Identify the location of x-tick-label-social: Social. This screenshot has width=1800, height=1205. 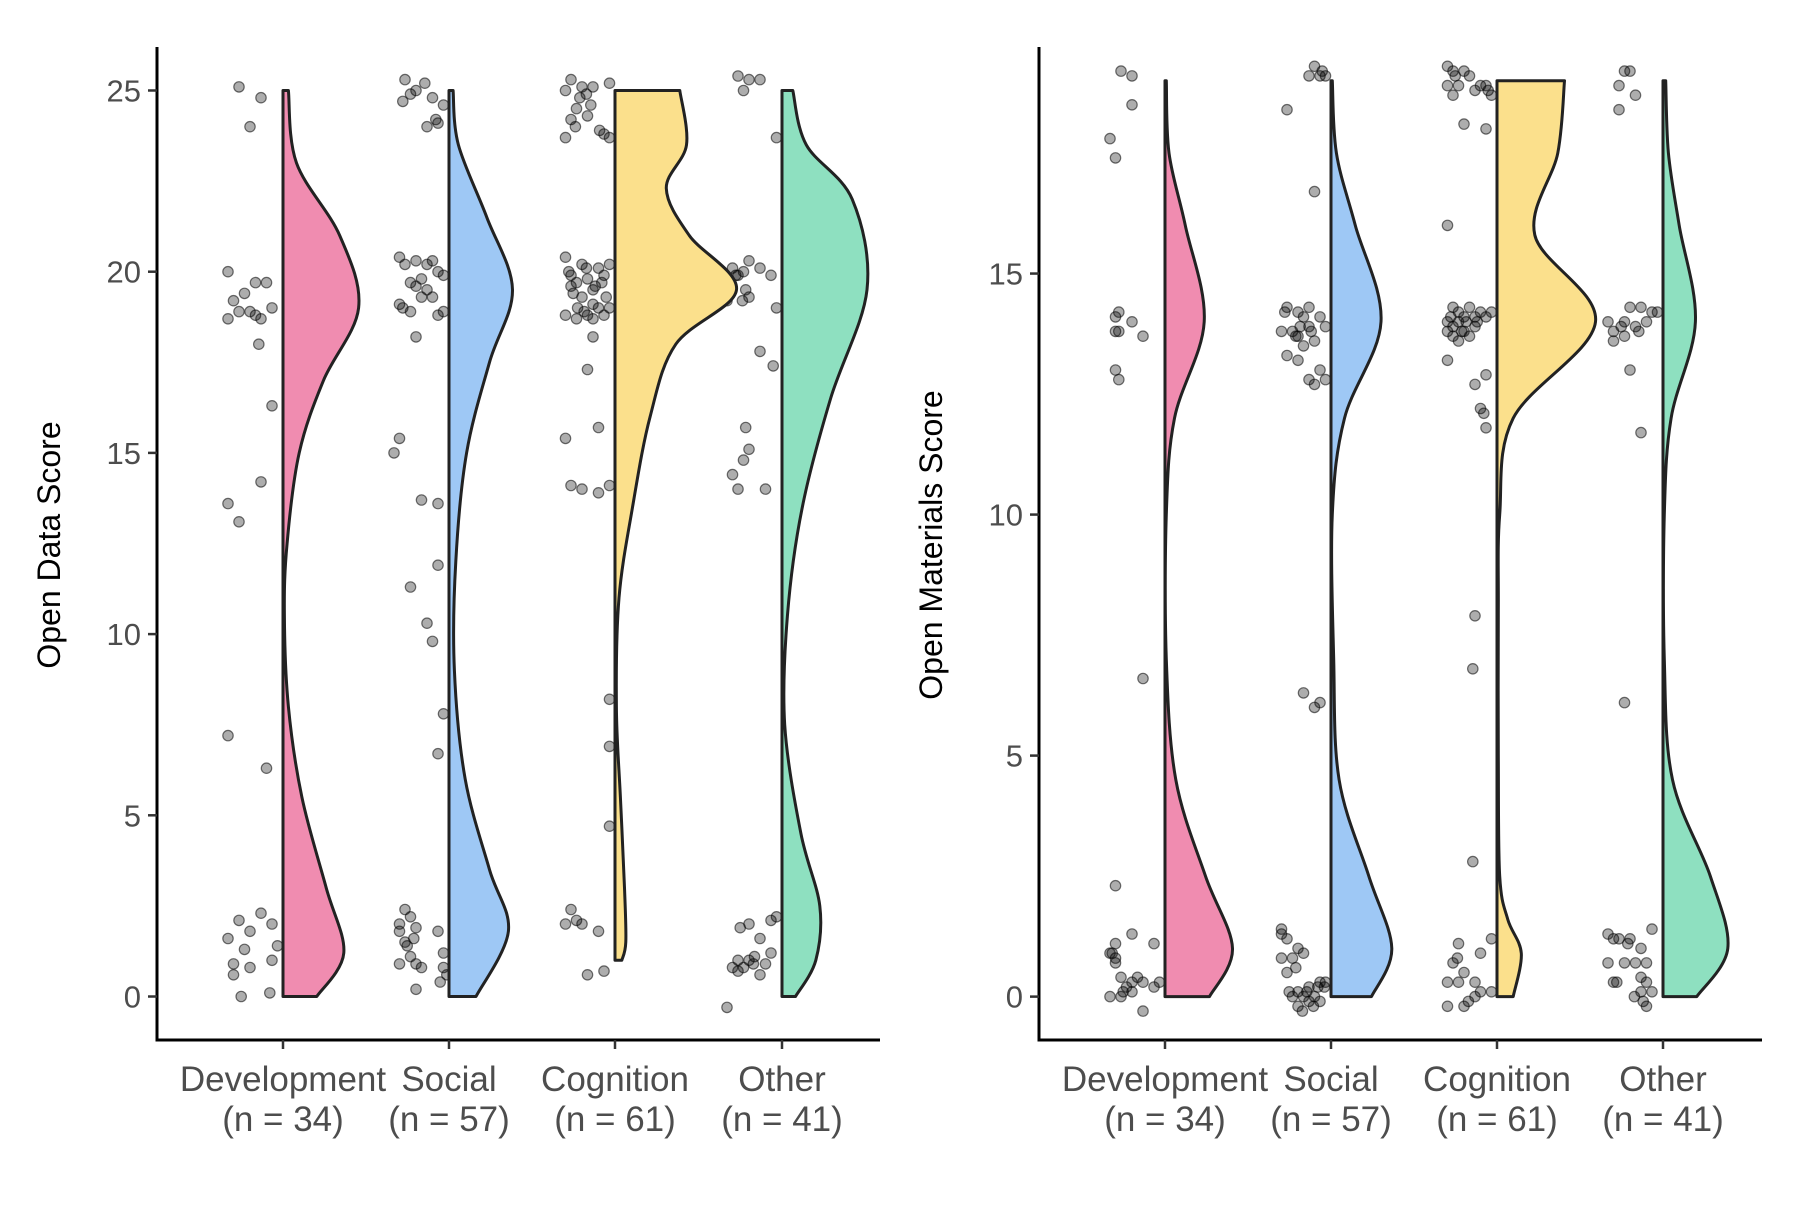
(448, 1079).